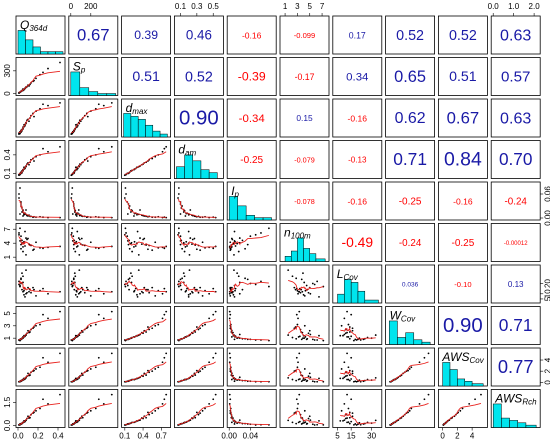 Image resolution: width=550 pixels, height=446 pixels. What do you see at coordinates (39, 329) in the screenshot?
I see `smoother` at bounding box center [39, 329].